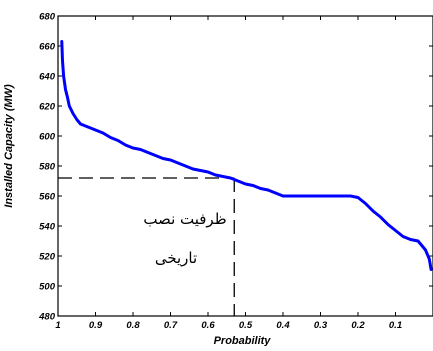 The image size is (433, 351). What do you see at coordinates (171, 325) in the screenshot?
I see `x-tick-label: 0.7` at bounding box center [171, 325].